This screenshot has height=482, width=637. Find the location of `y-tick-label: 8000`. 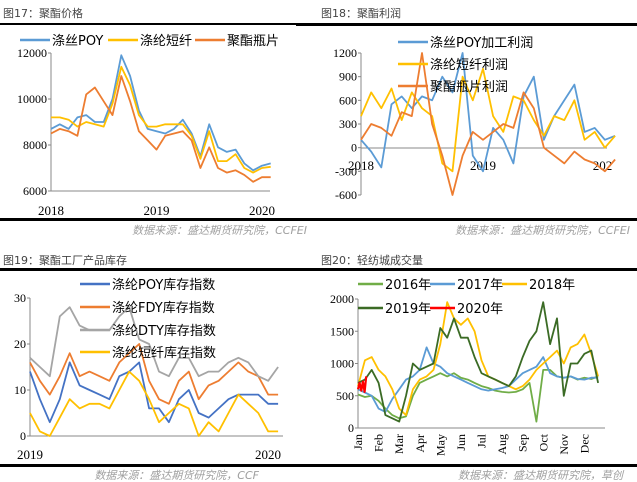

y-tick-label: 8000 is located at coordinates (35, 145).